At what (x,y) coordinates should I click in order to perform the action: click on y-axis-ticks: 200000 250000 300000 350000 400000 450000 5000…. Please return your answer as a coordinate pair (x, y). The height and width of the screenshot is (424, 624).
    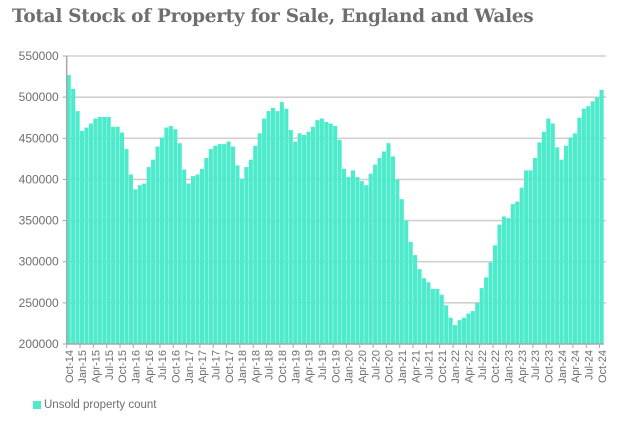
    Looking at the image, I should click on (43, 200).